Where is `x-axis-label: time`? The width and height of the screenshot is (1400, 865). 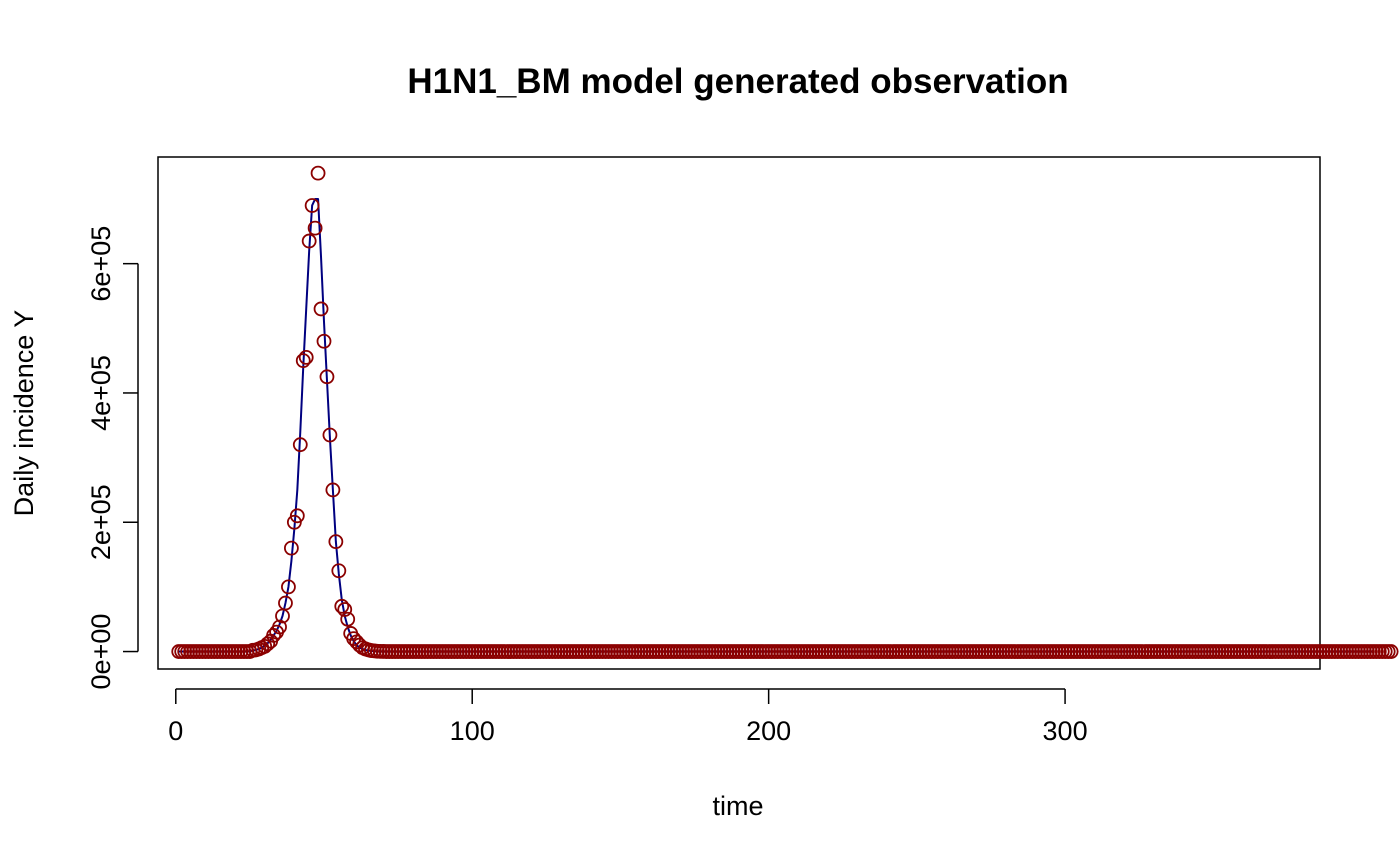 x-axis-label: time is located at coordinates (737, 806).